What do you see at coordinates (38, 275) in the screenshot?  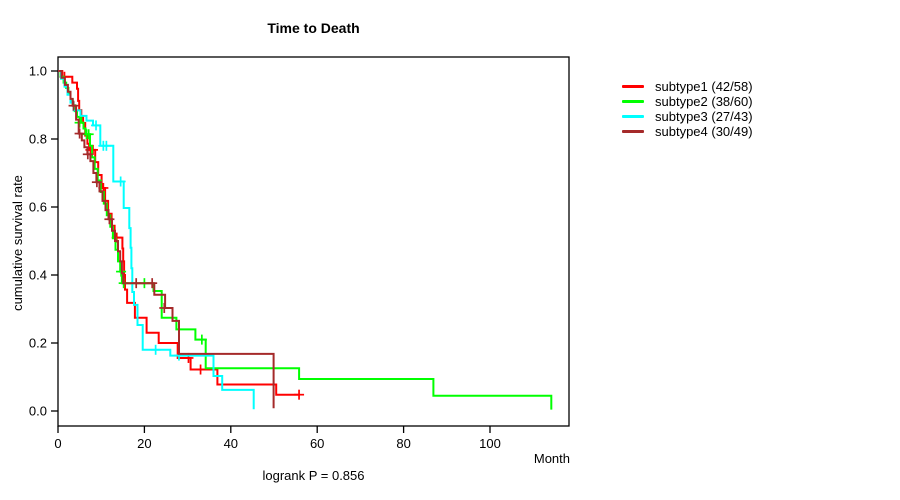 I see `y-axis-tick-label: 0.4` at bounding box center [38, 275].